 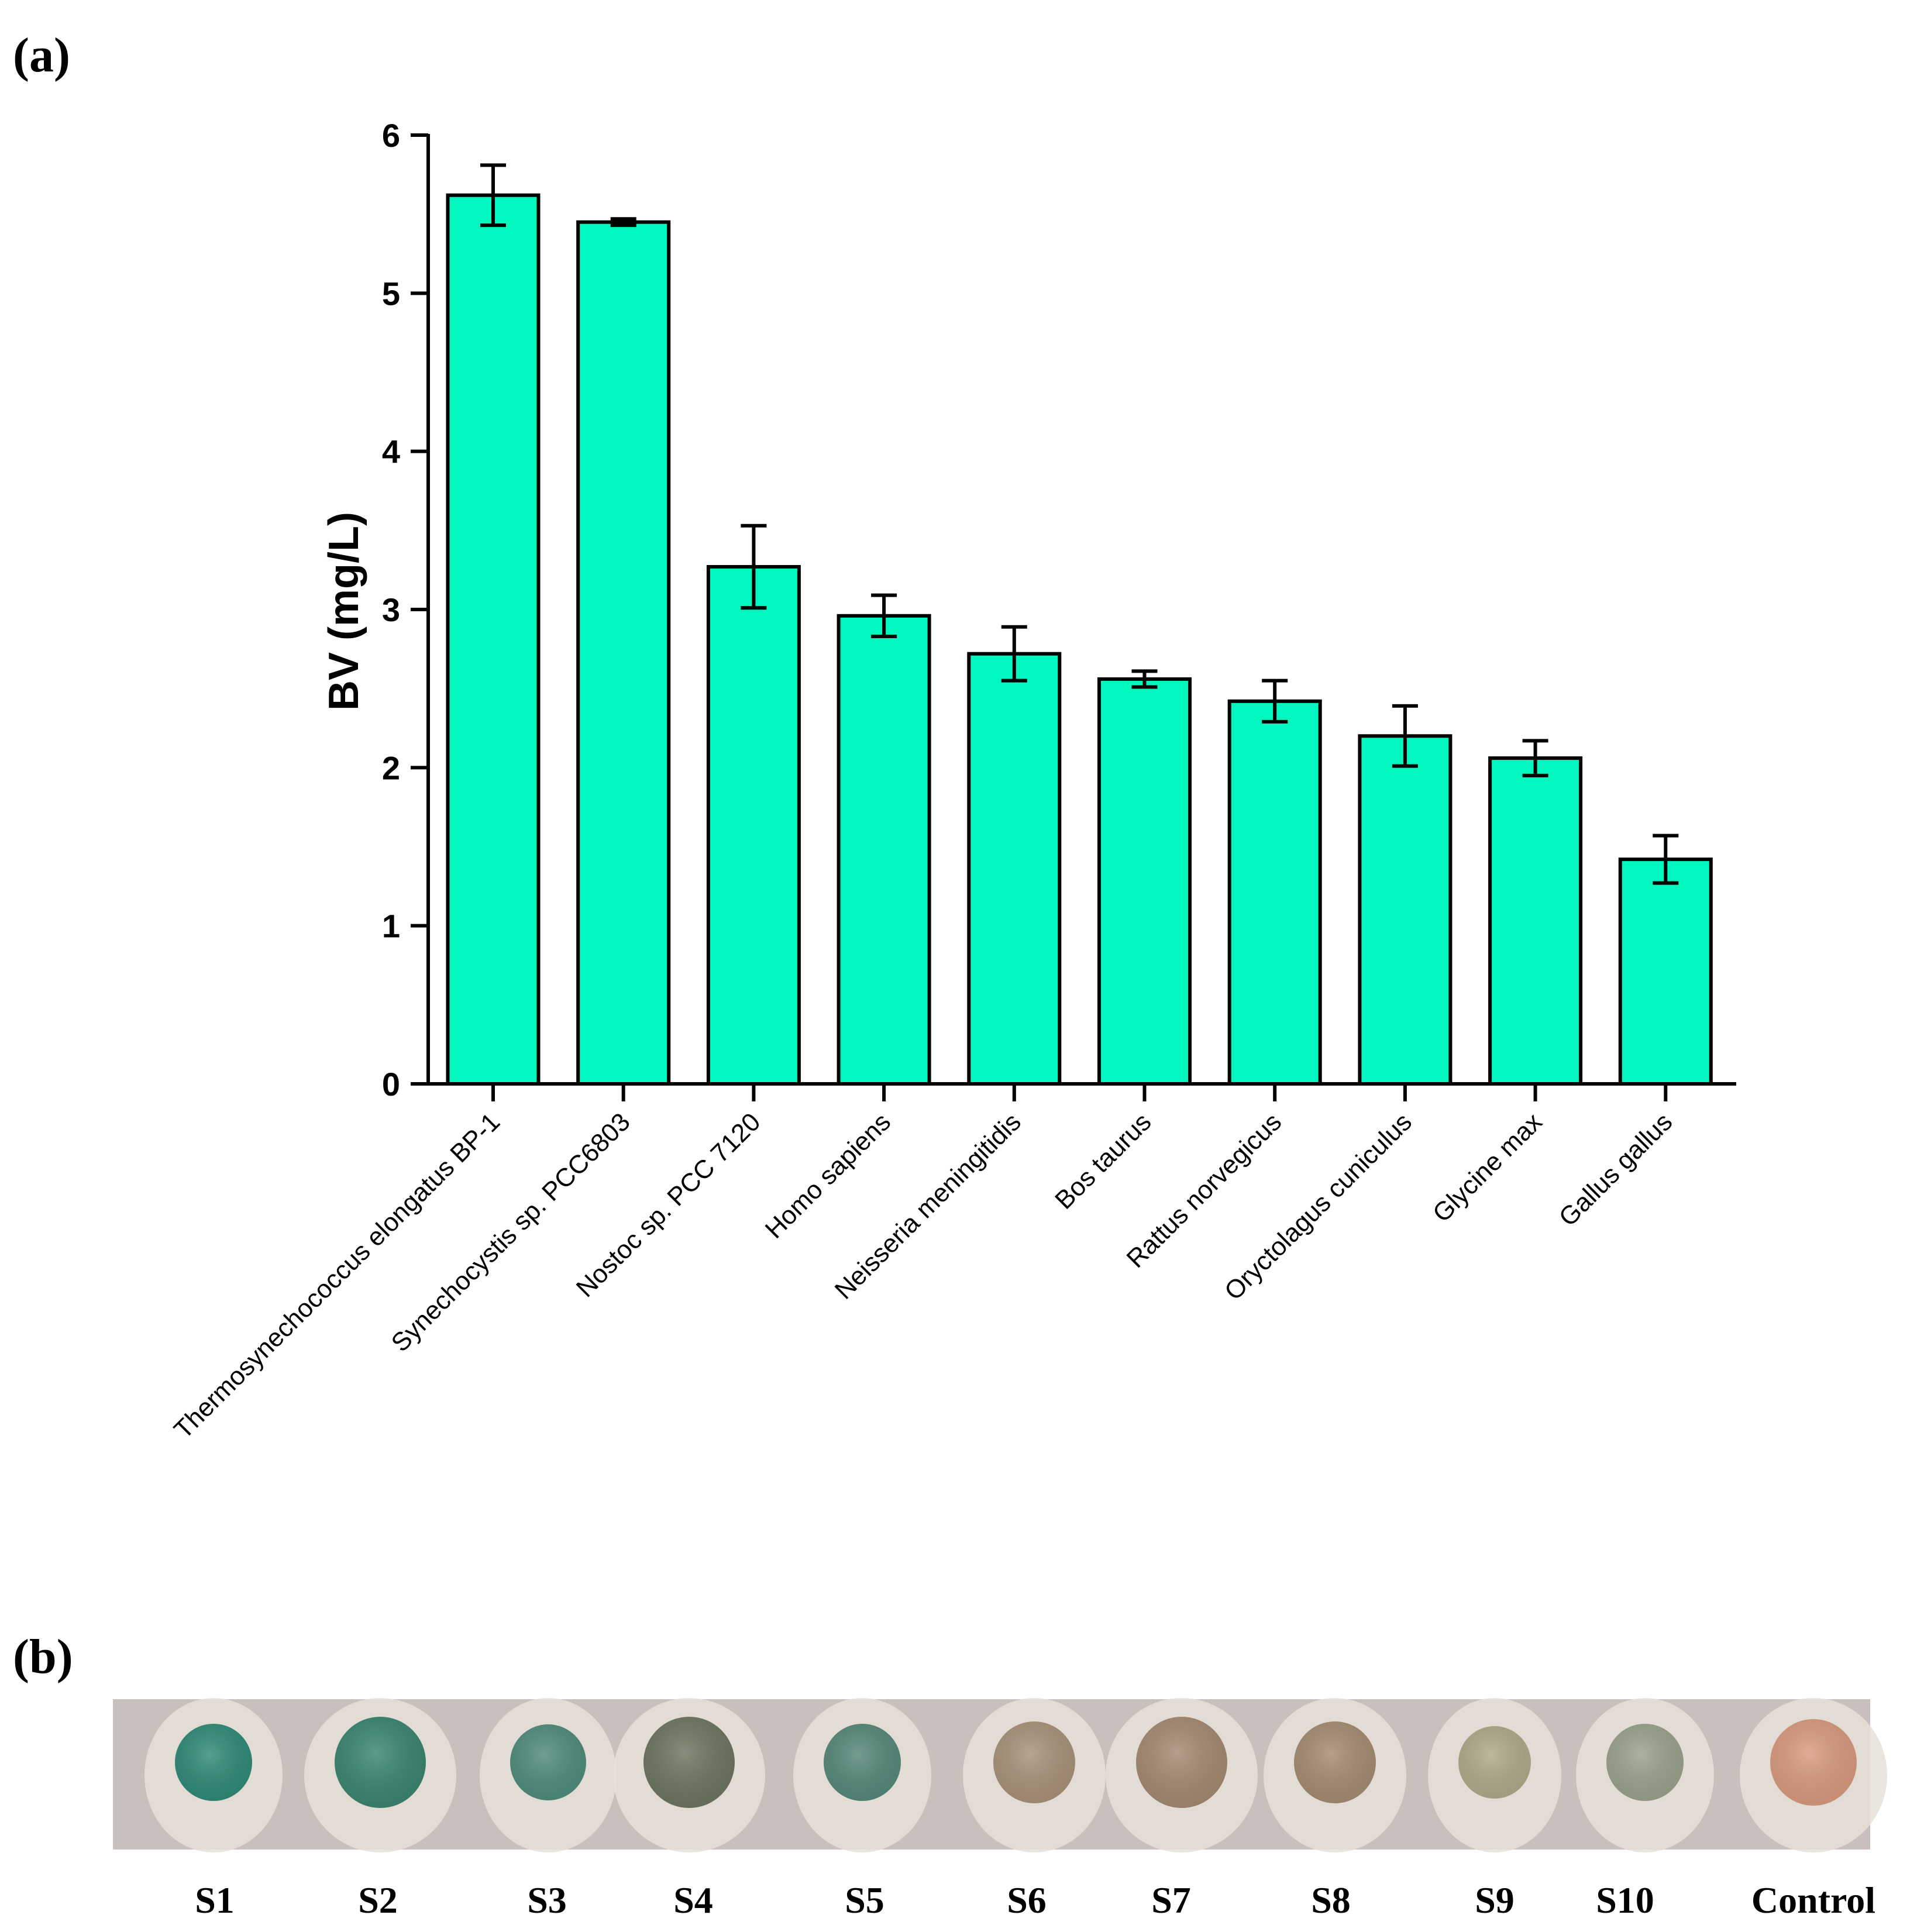 I want to click on sample-labels: S1 S2 S3 S4 S5 S6 S7 S8 S9 S10 Control, so click(x=1035, y=1900).